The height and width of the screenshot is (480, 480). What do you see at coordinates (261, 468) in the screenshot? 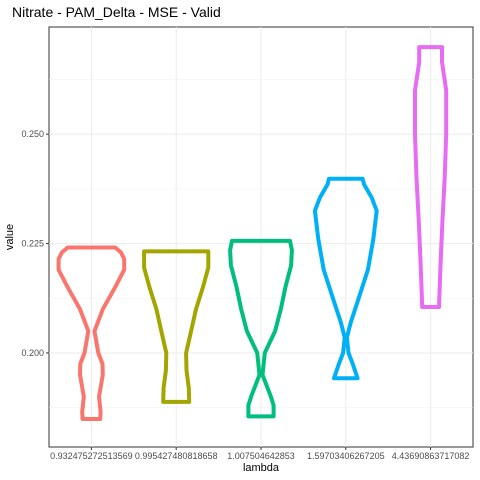
I see `x-axis-label: lambda` at bounding box center [261, 468].